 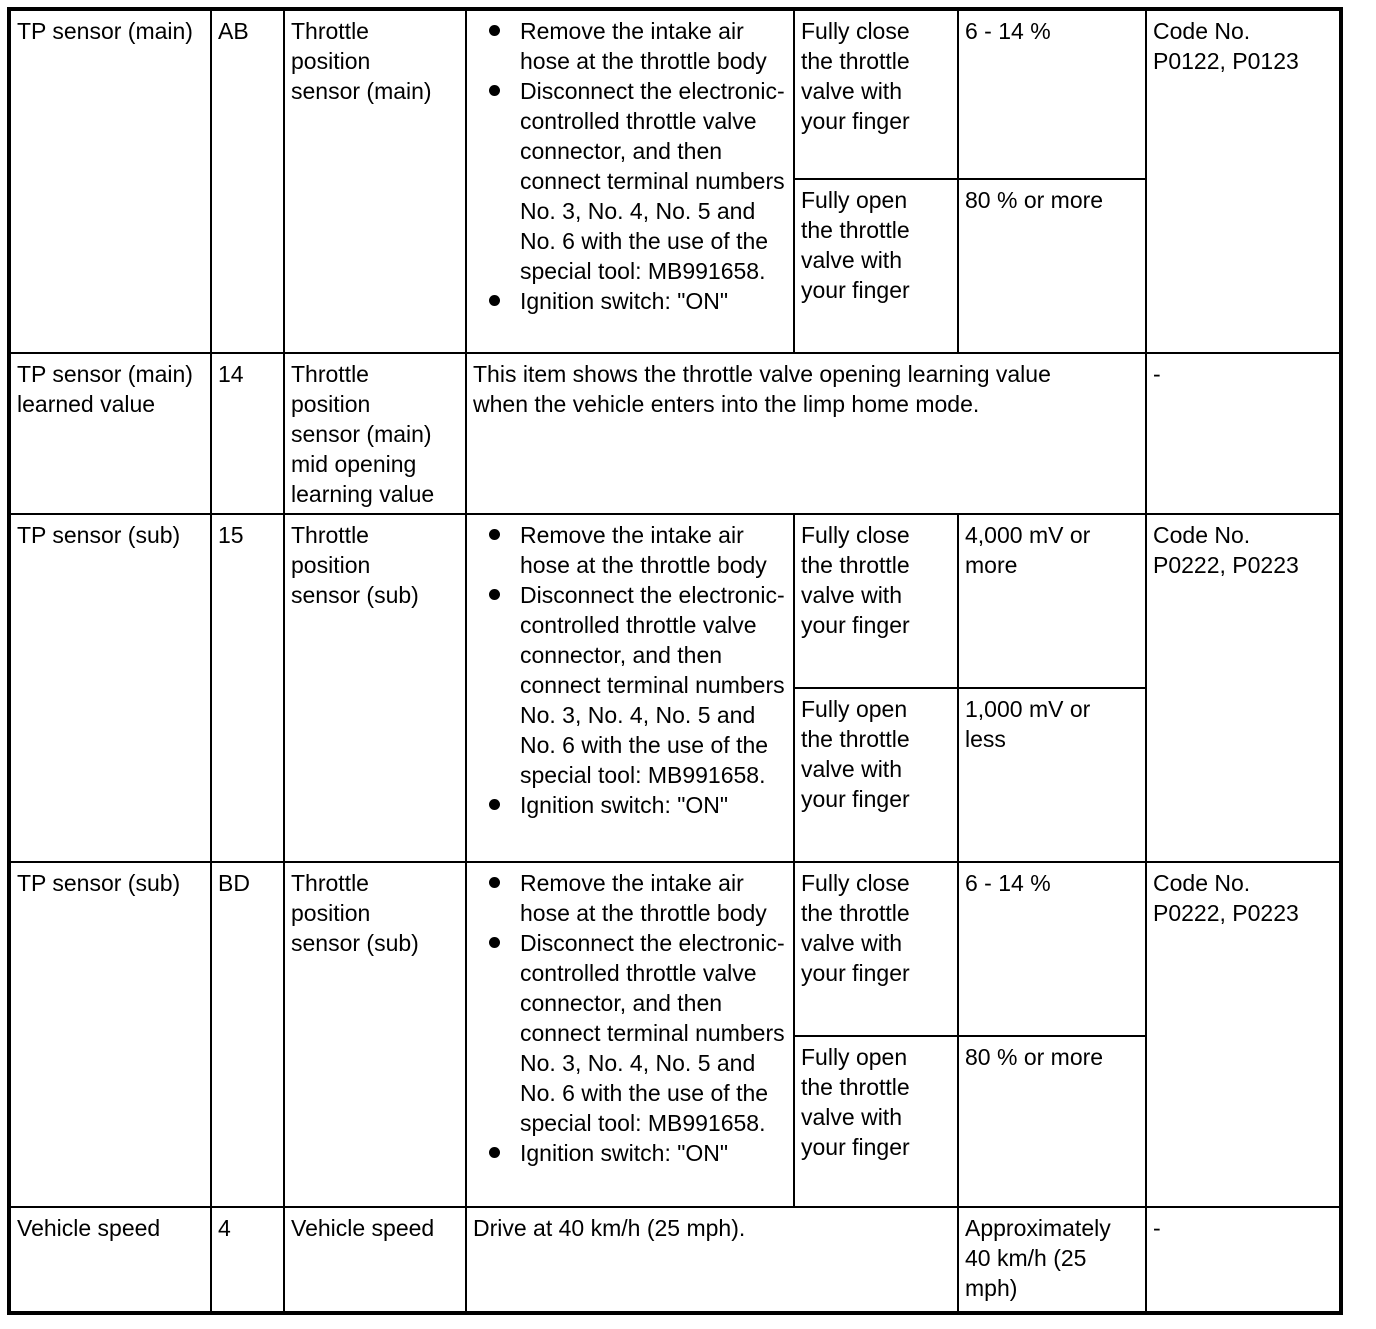 I want to click on code-values: P0122, P0123, so click(x=1226, y=61).